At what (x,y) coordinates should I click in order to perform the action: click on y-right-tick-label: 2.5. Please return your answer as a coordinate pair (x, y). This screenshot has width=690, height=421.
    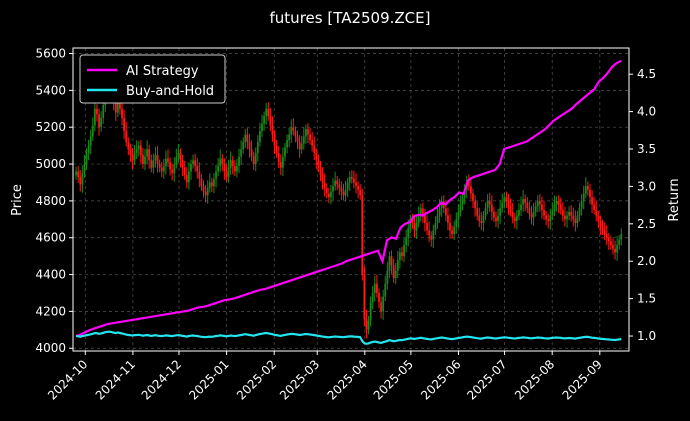
    Looking at the image, I should click on (646, 224).